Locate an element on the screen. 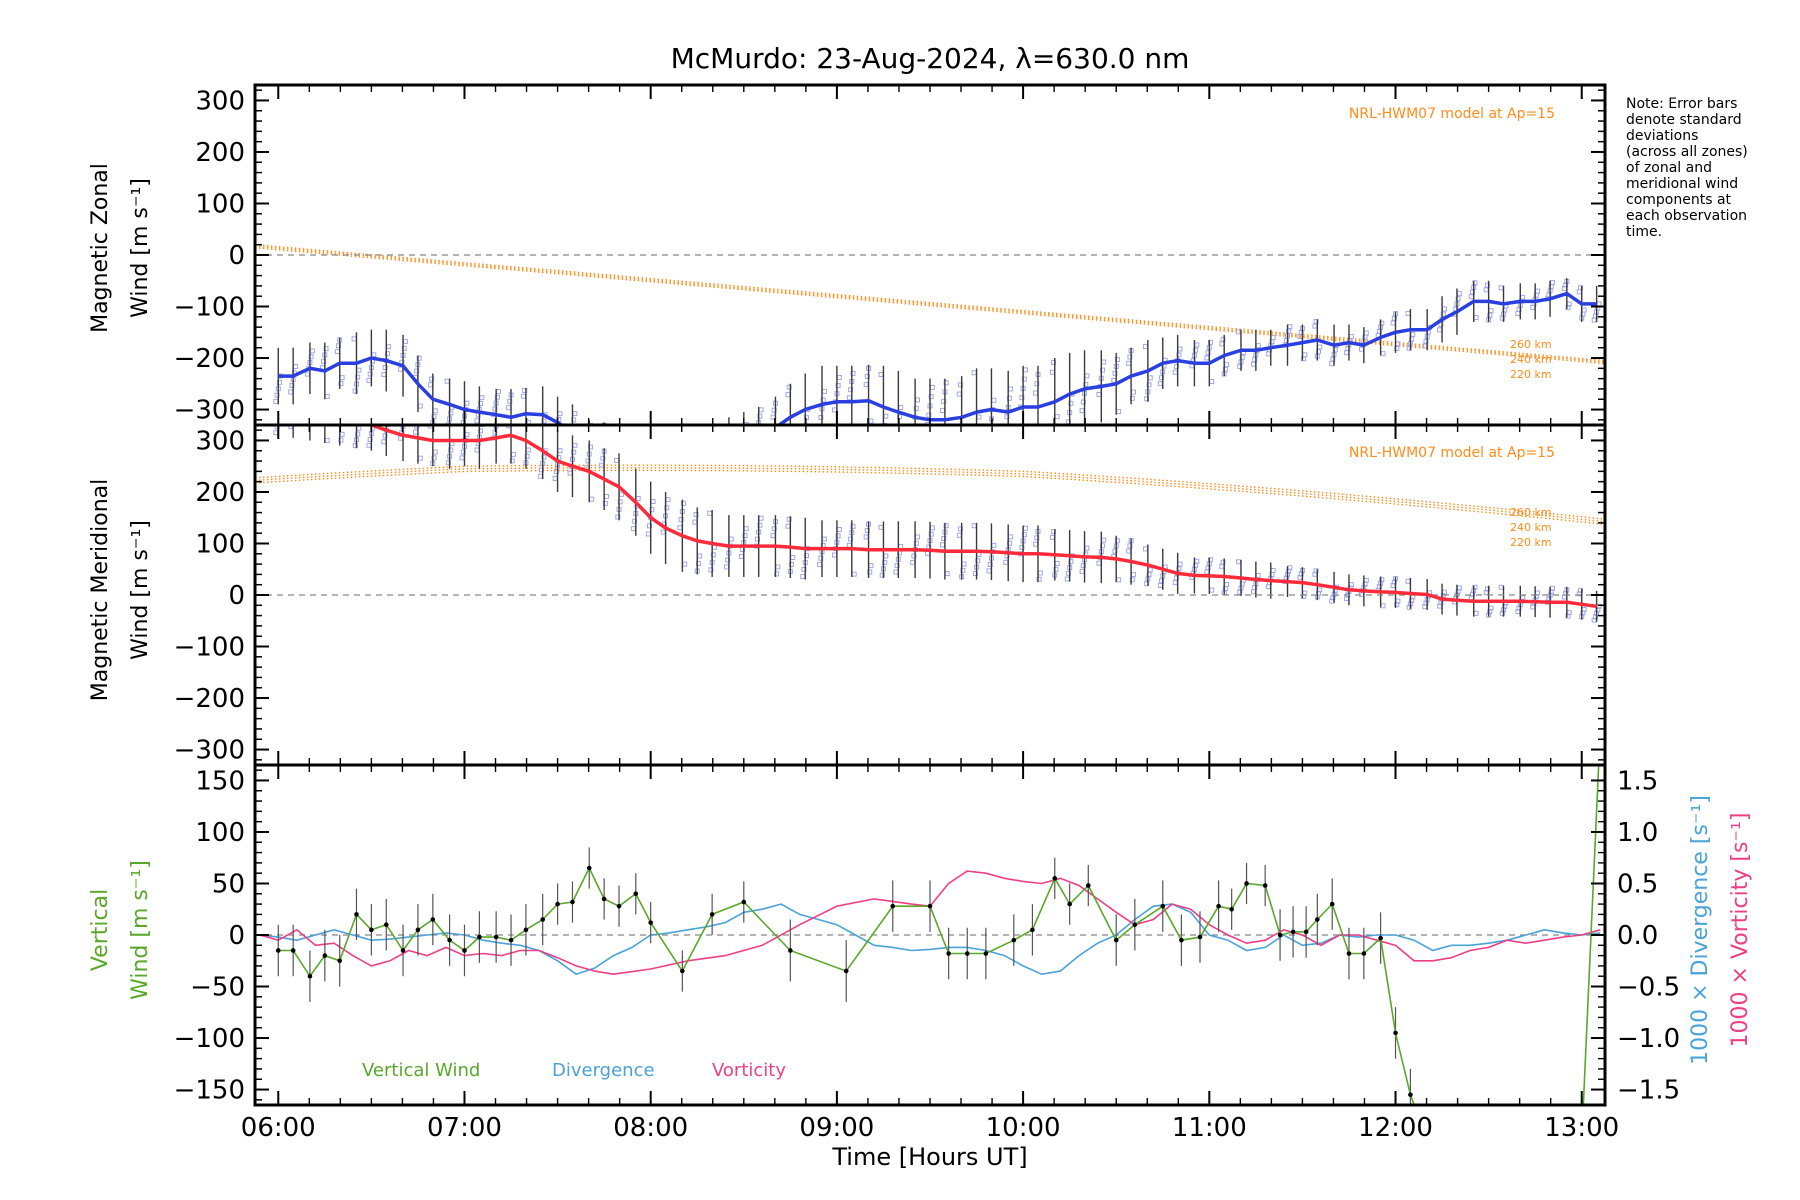 This screenshot has height=1200, width=1800. zonal-wind-line is located at coordinates (937, 358).